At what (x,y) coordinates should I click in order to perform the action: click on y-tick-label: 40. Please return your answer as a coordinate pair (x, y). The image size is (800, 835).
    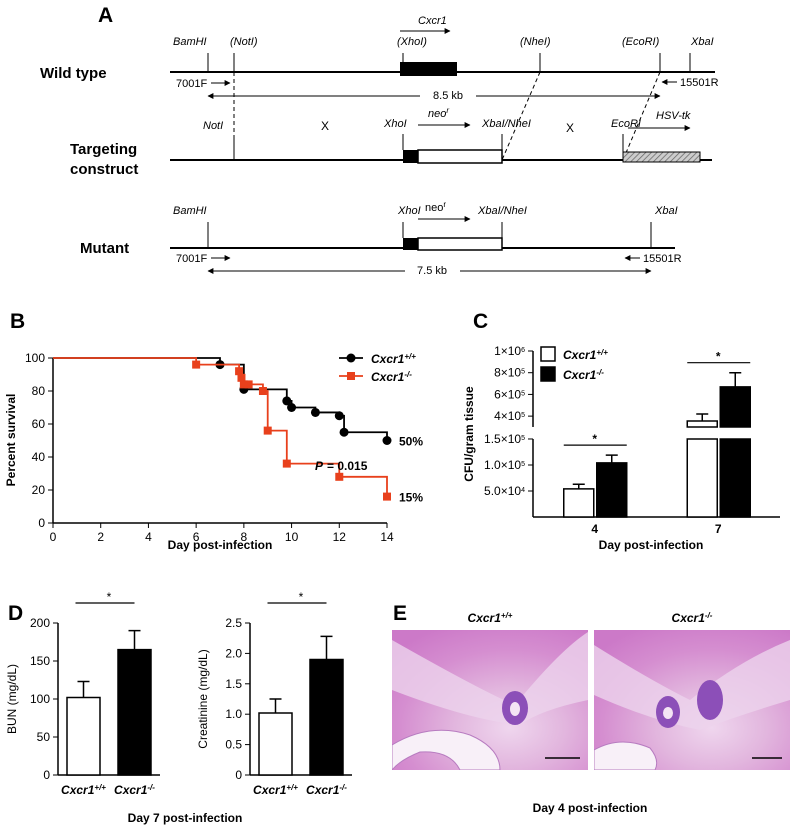
    Looking at the image, I should click on (39, 457).